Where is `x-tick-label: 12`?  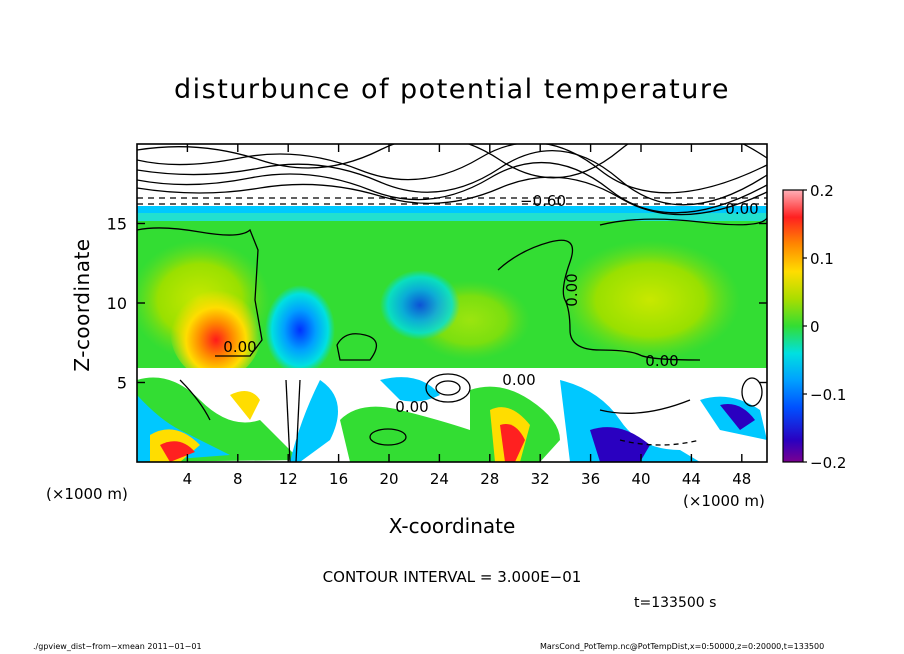 x-tick-label: 12 is located at coordinates (288, 479).